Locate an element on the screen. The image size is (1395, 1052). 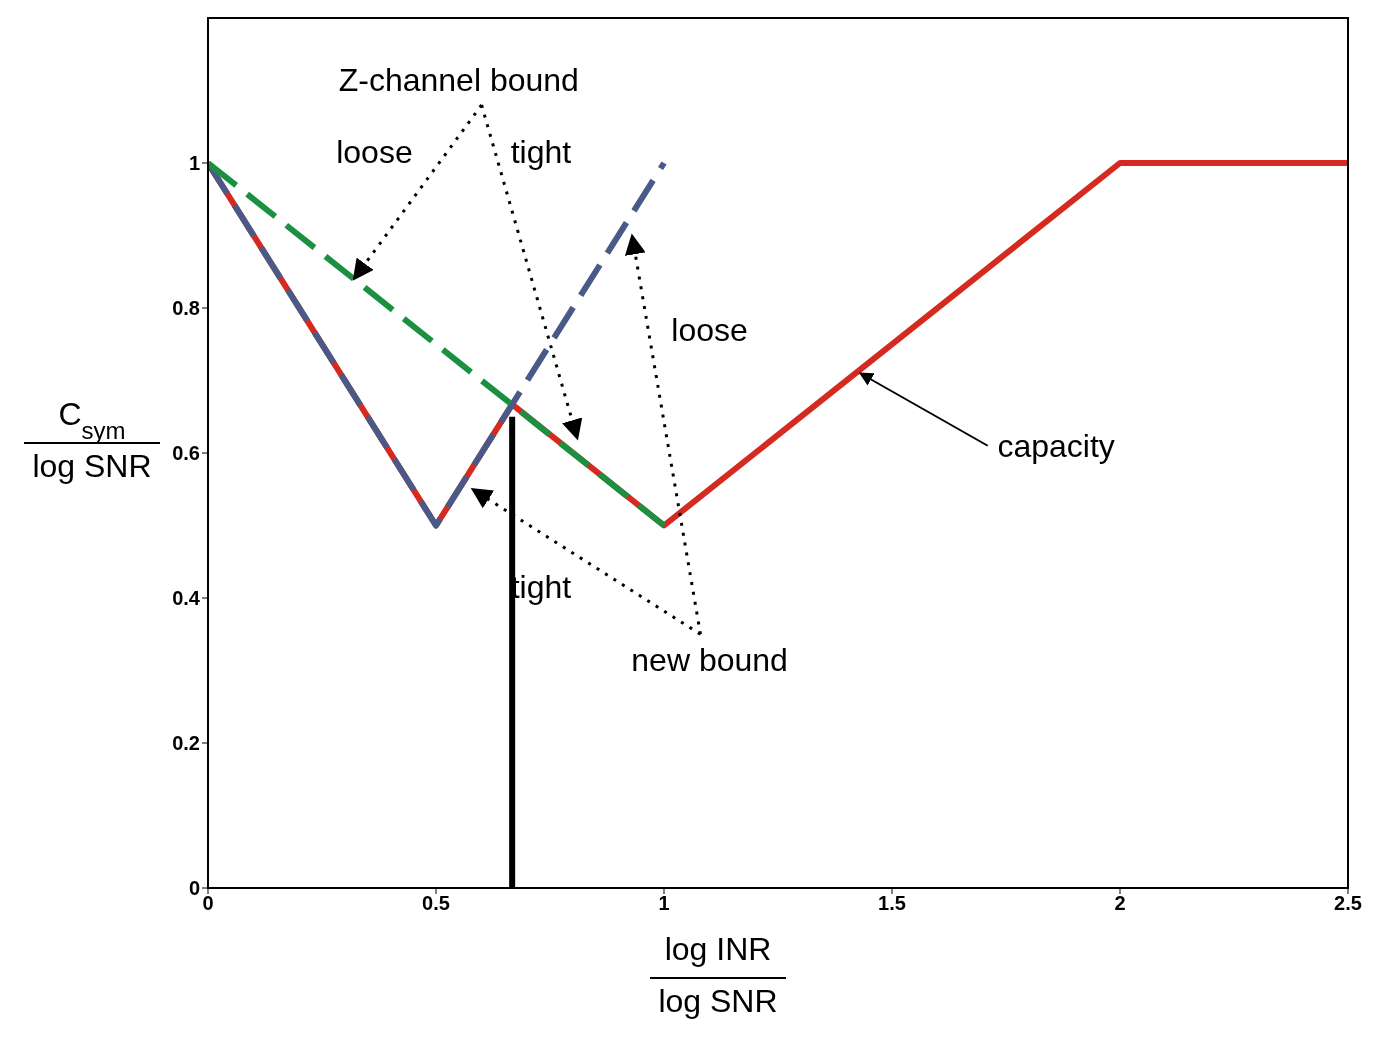
y-tick-label: 0.8 is located at coordinates (186, 308).